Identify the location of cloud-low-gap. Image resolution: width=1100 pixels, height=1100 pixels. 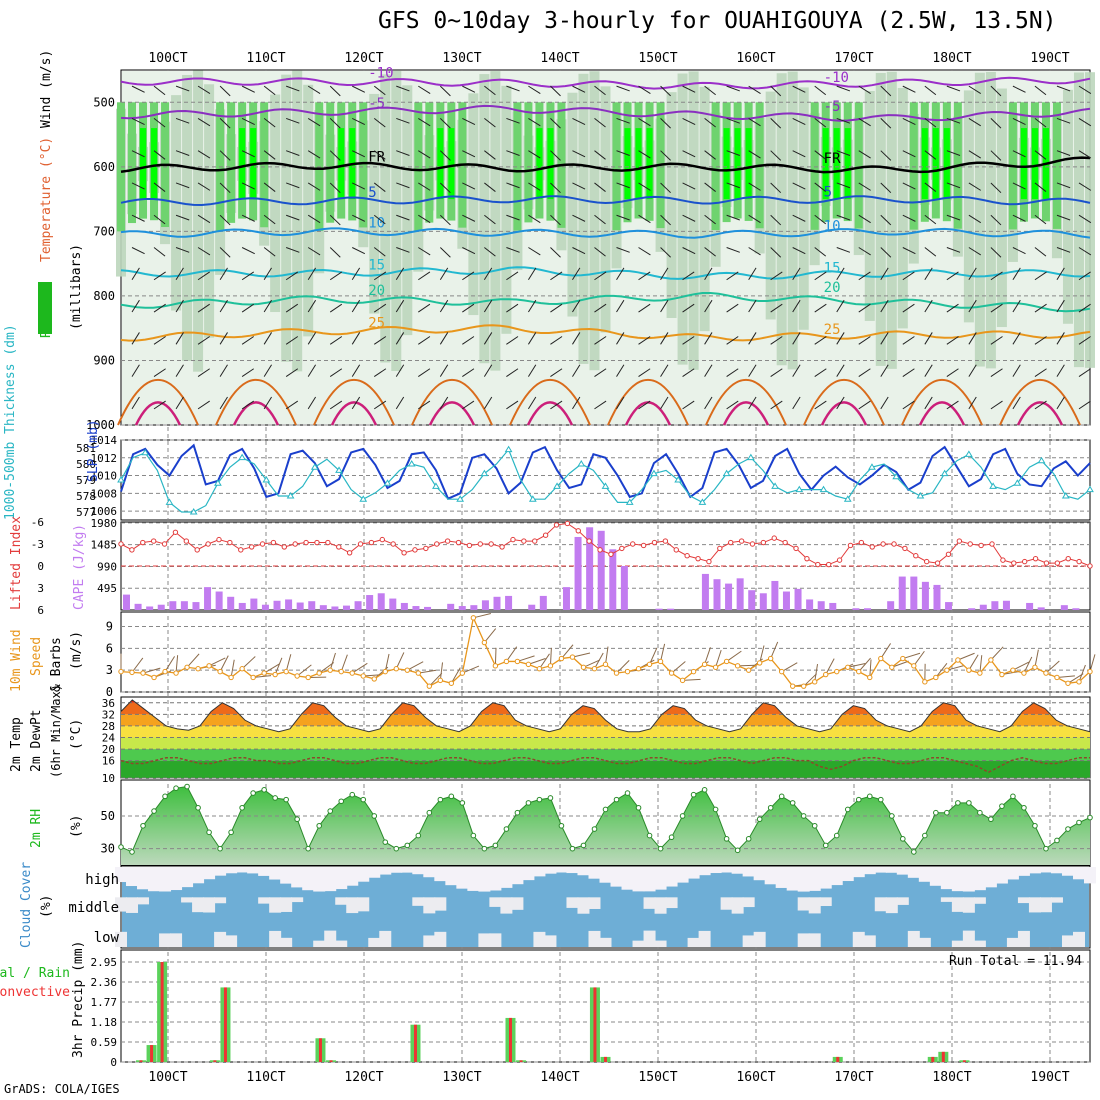
(121, 939).